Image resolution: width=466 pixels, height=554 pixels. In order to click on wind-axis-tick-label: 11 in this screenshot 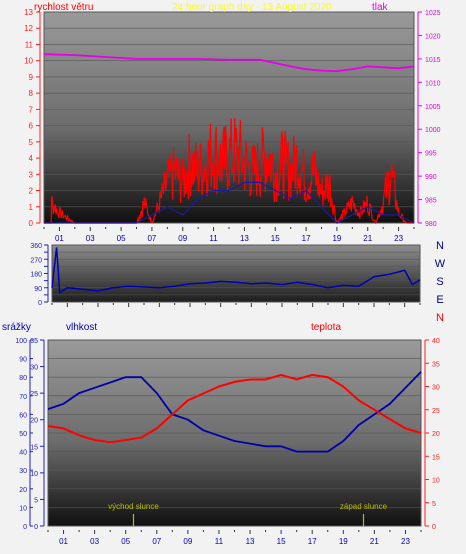, I will do `click(29, 44)`.